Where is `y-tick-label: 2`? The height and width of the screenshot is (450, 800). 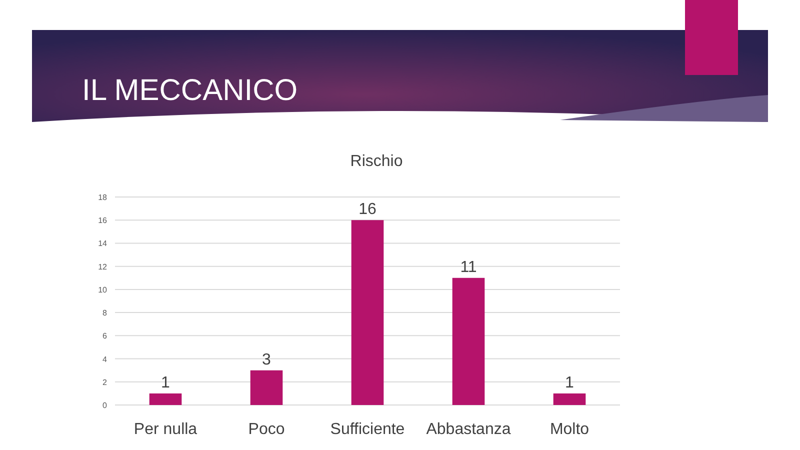
y-tick-label: 2 is located at coordinates (105, 382).